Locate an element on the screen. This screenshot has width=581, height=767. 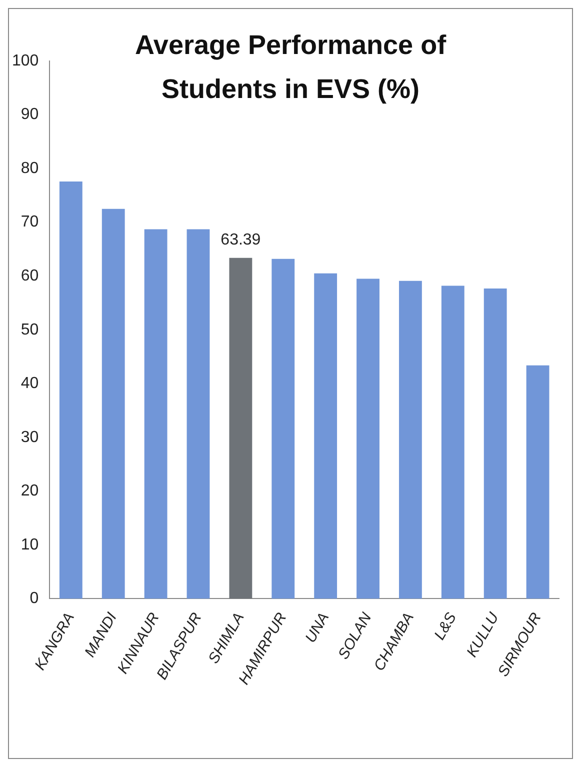
y-tick-label: 10 is located at coordinates (29, 545).